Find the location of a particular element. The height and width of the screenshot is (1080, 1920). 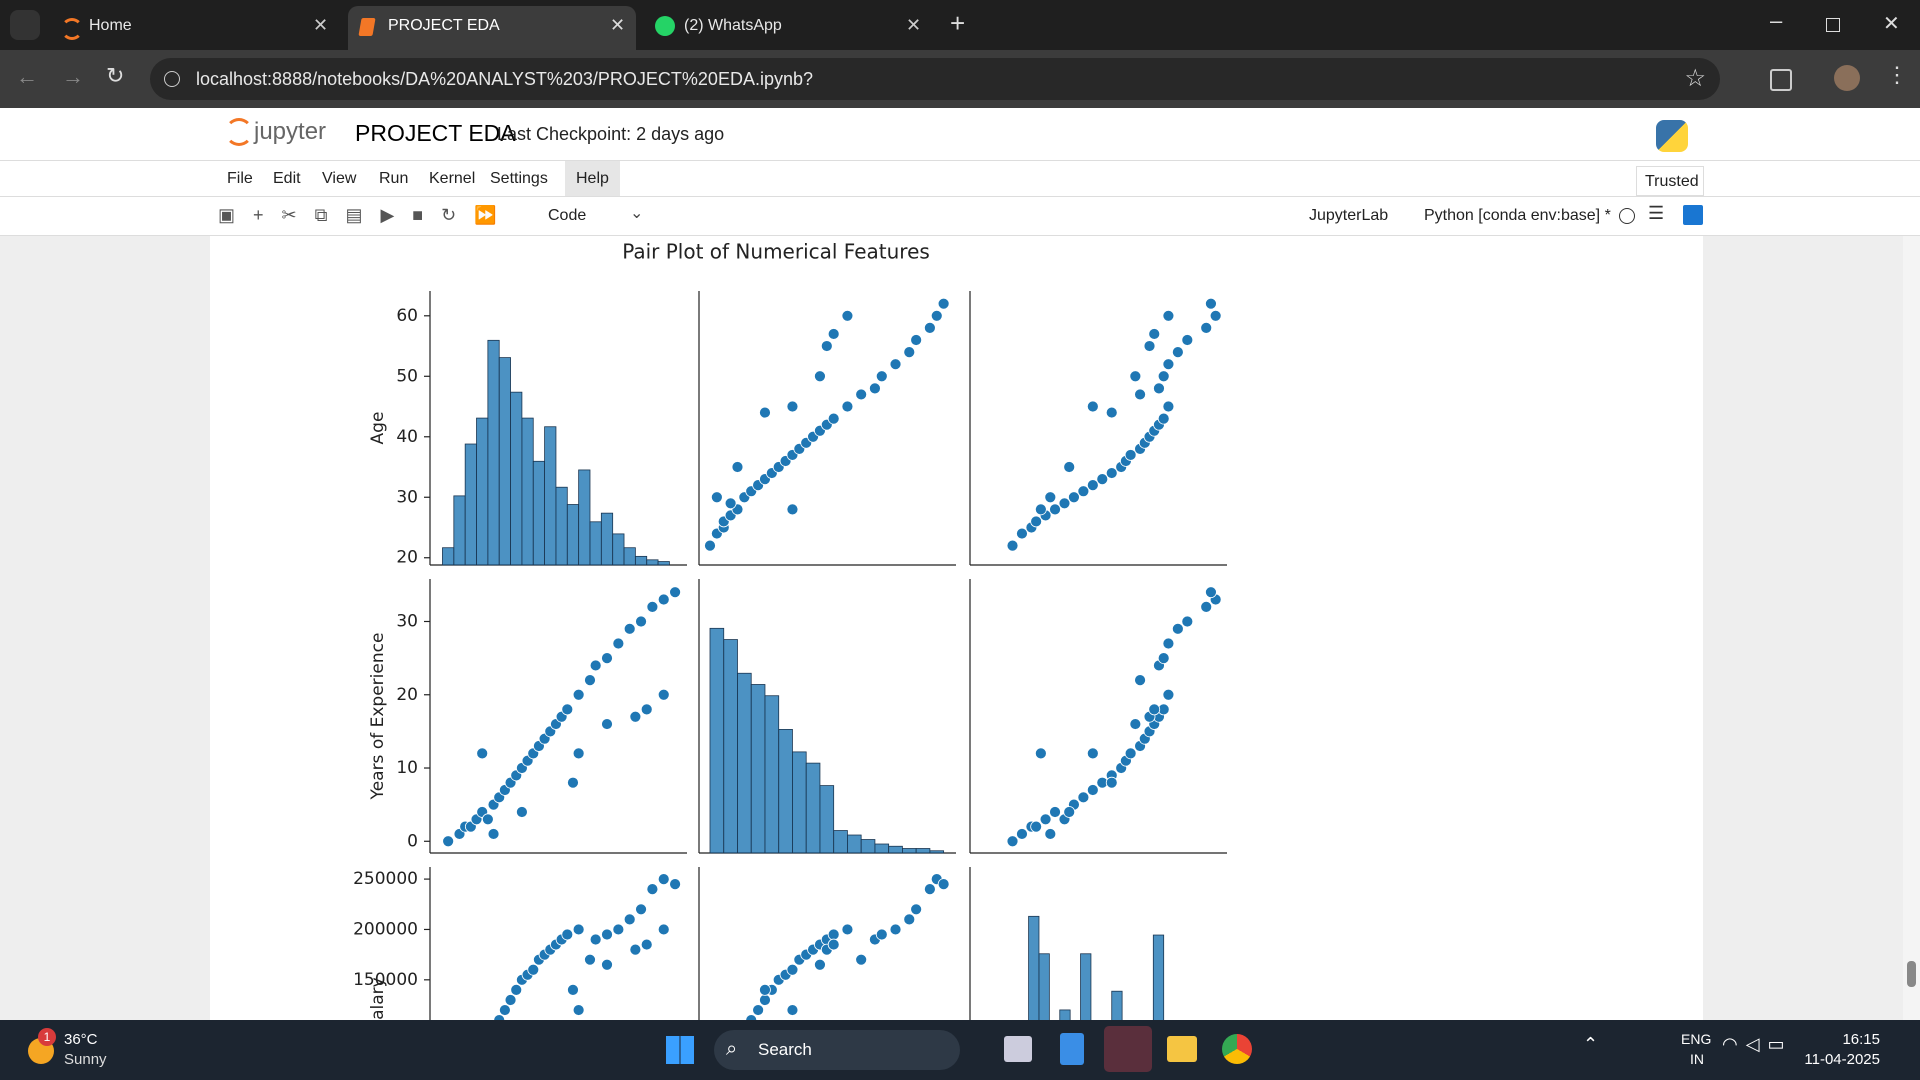

new-tab: + is located at coordinates (958, 23).